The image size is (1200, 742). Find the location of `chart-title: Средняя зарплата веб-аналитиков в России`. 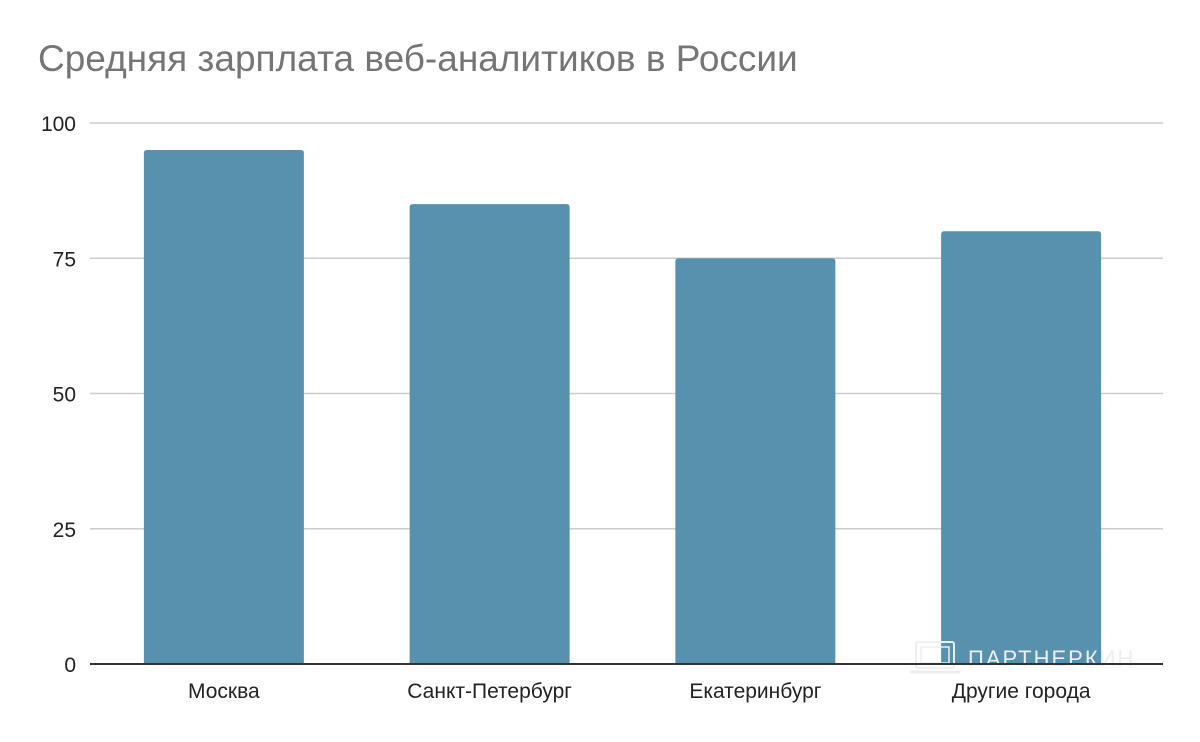

chart-title: Средняя зарплата веб-аналитиков в России is located at coordinates (418, 58).